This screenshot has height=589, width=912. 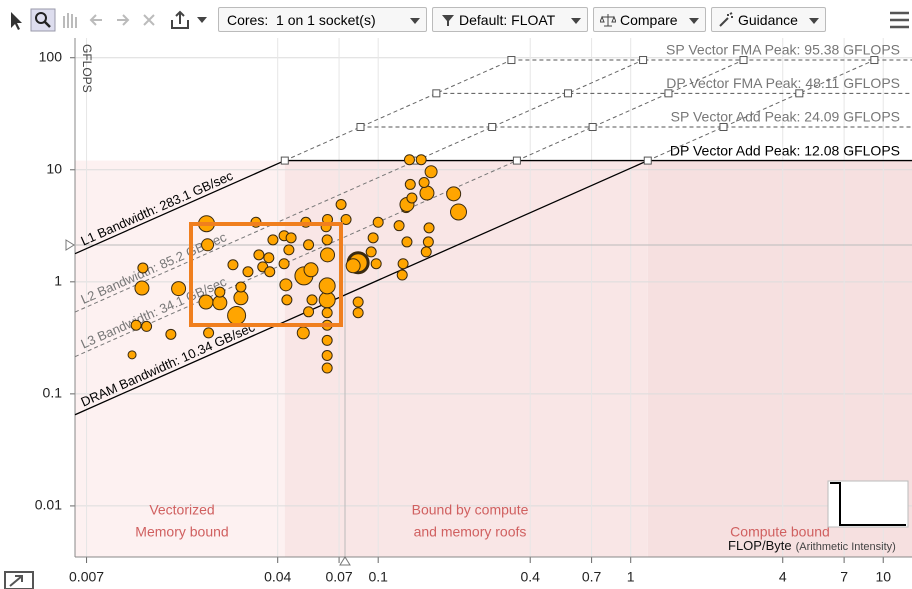 I want to click on y-tick-label: 0.1, so click(x=53, y=393).